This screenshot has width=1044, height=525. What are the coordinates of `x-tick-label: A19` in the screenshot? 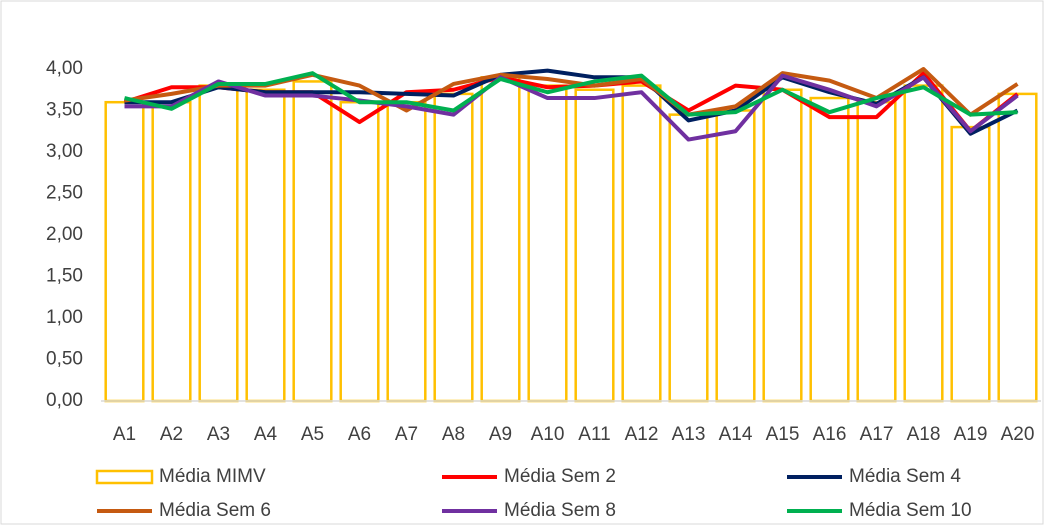 It's located at (971, 434).